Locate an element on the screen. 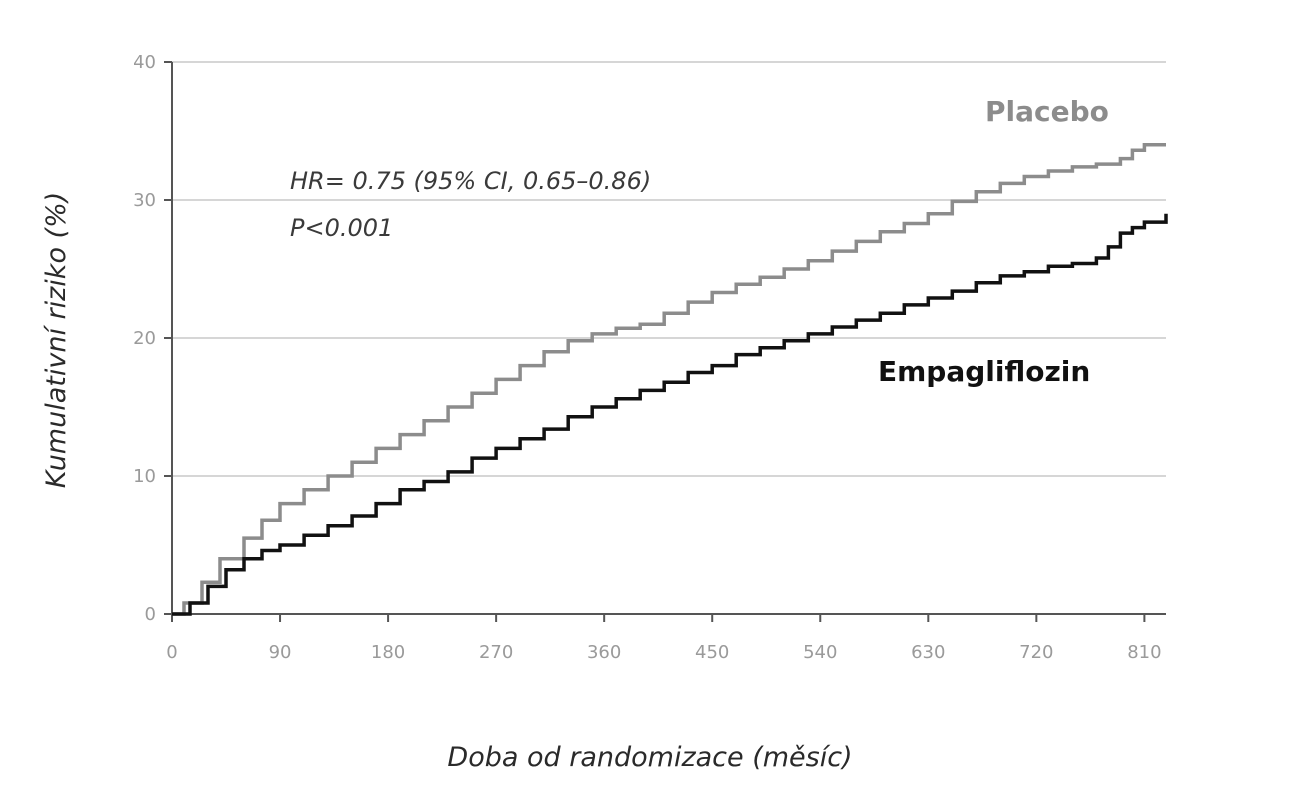  y-tick-label-40: 40 is located at coordinates (144, 62).